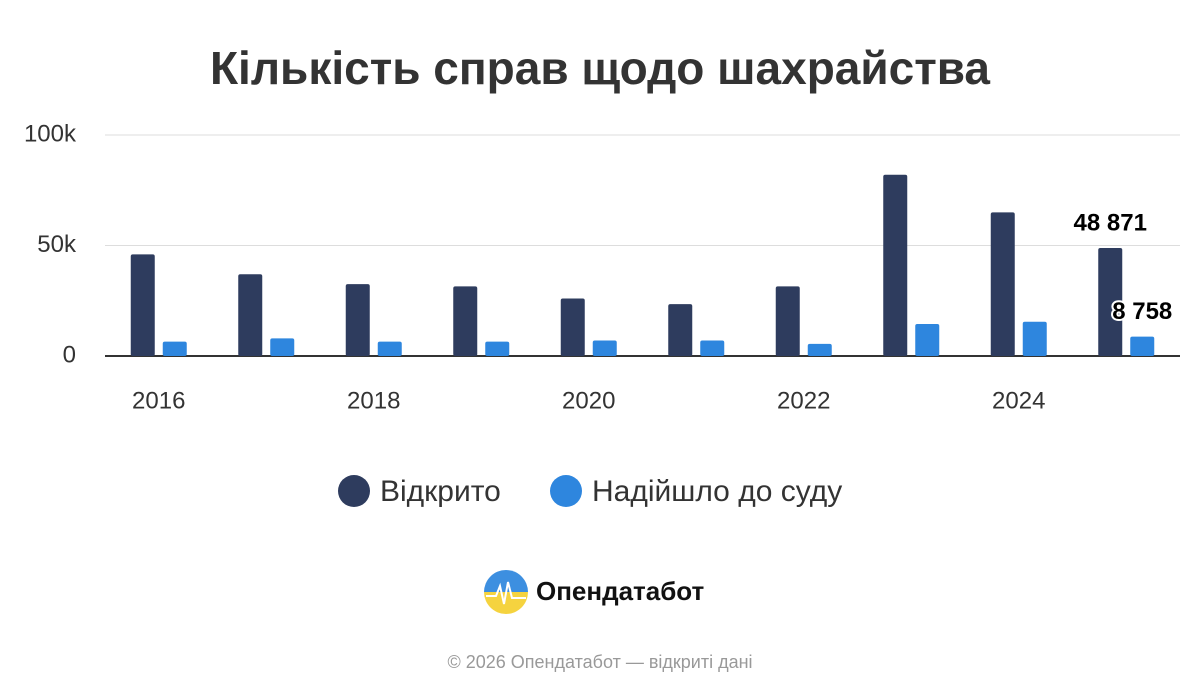  Describe the element at coordinates (57, 244) in the screenshot. I see `y-tick-label: 50k` at that location.